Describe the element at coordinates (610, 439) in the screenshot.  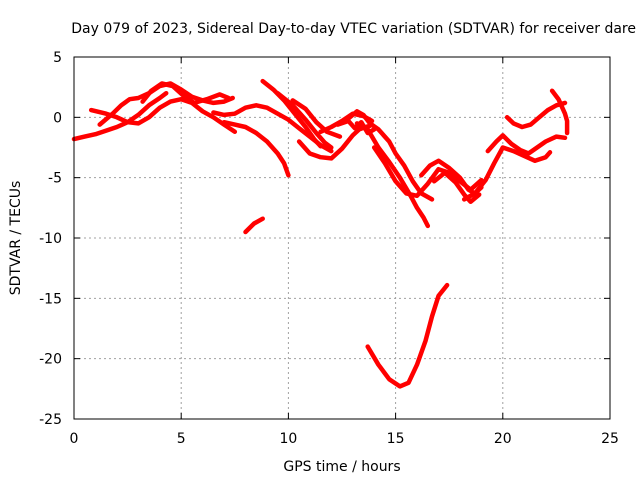
I see `x-tick-label: 25` at that location.